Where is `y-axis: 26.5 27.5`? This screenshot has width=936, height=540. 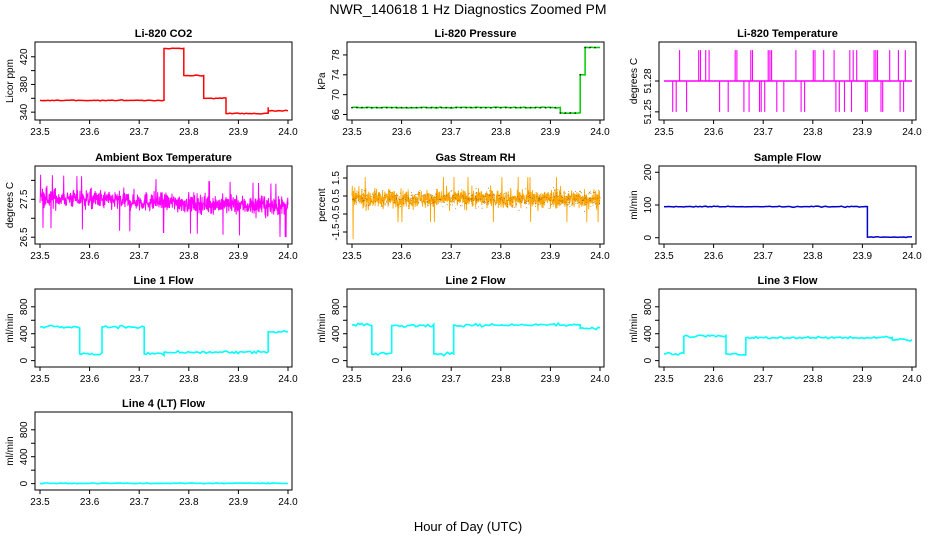 y-axis: 26.5 27.5 is located at coordinates (27, 213).